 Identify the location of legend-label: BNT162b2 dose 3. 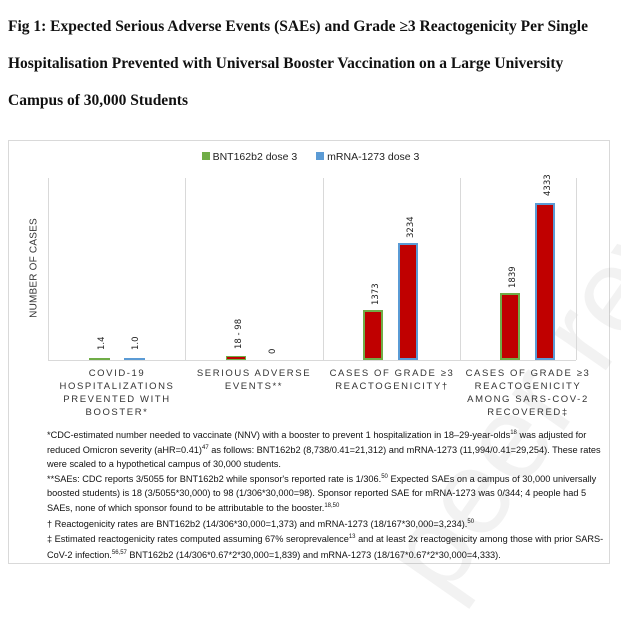
(255, 157).